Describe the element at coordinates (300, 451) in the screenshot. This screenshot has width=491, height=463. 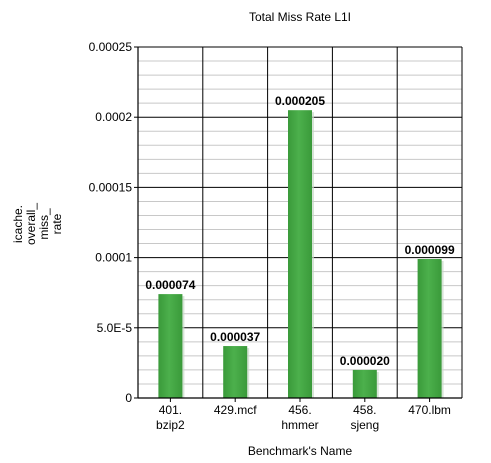
I see `x-axis-title: Benchmark's Name` at that location.